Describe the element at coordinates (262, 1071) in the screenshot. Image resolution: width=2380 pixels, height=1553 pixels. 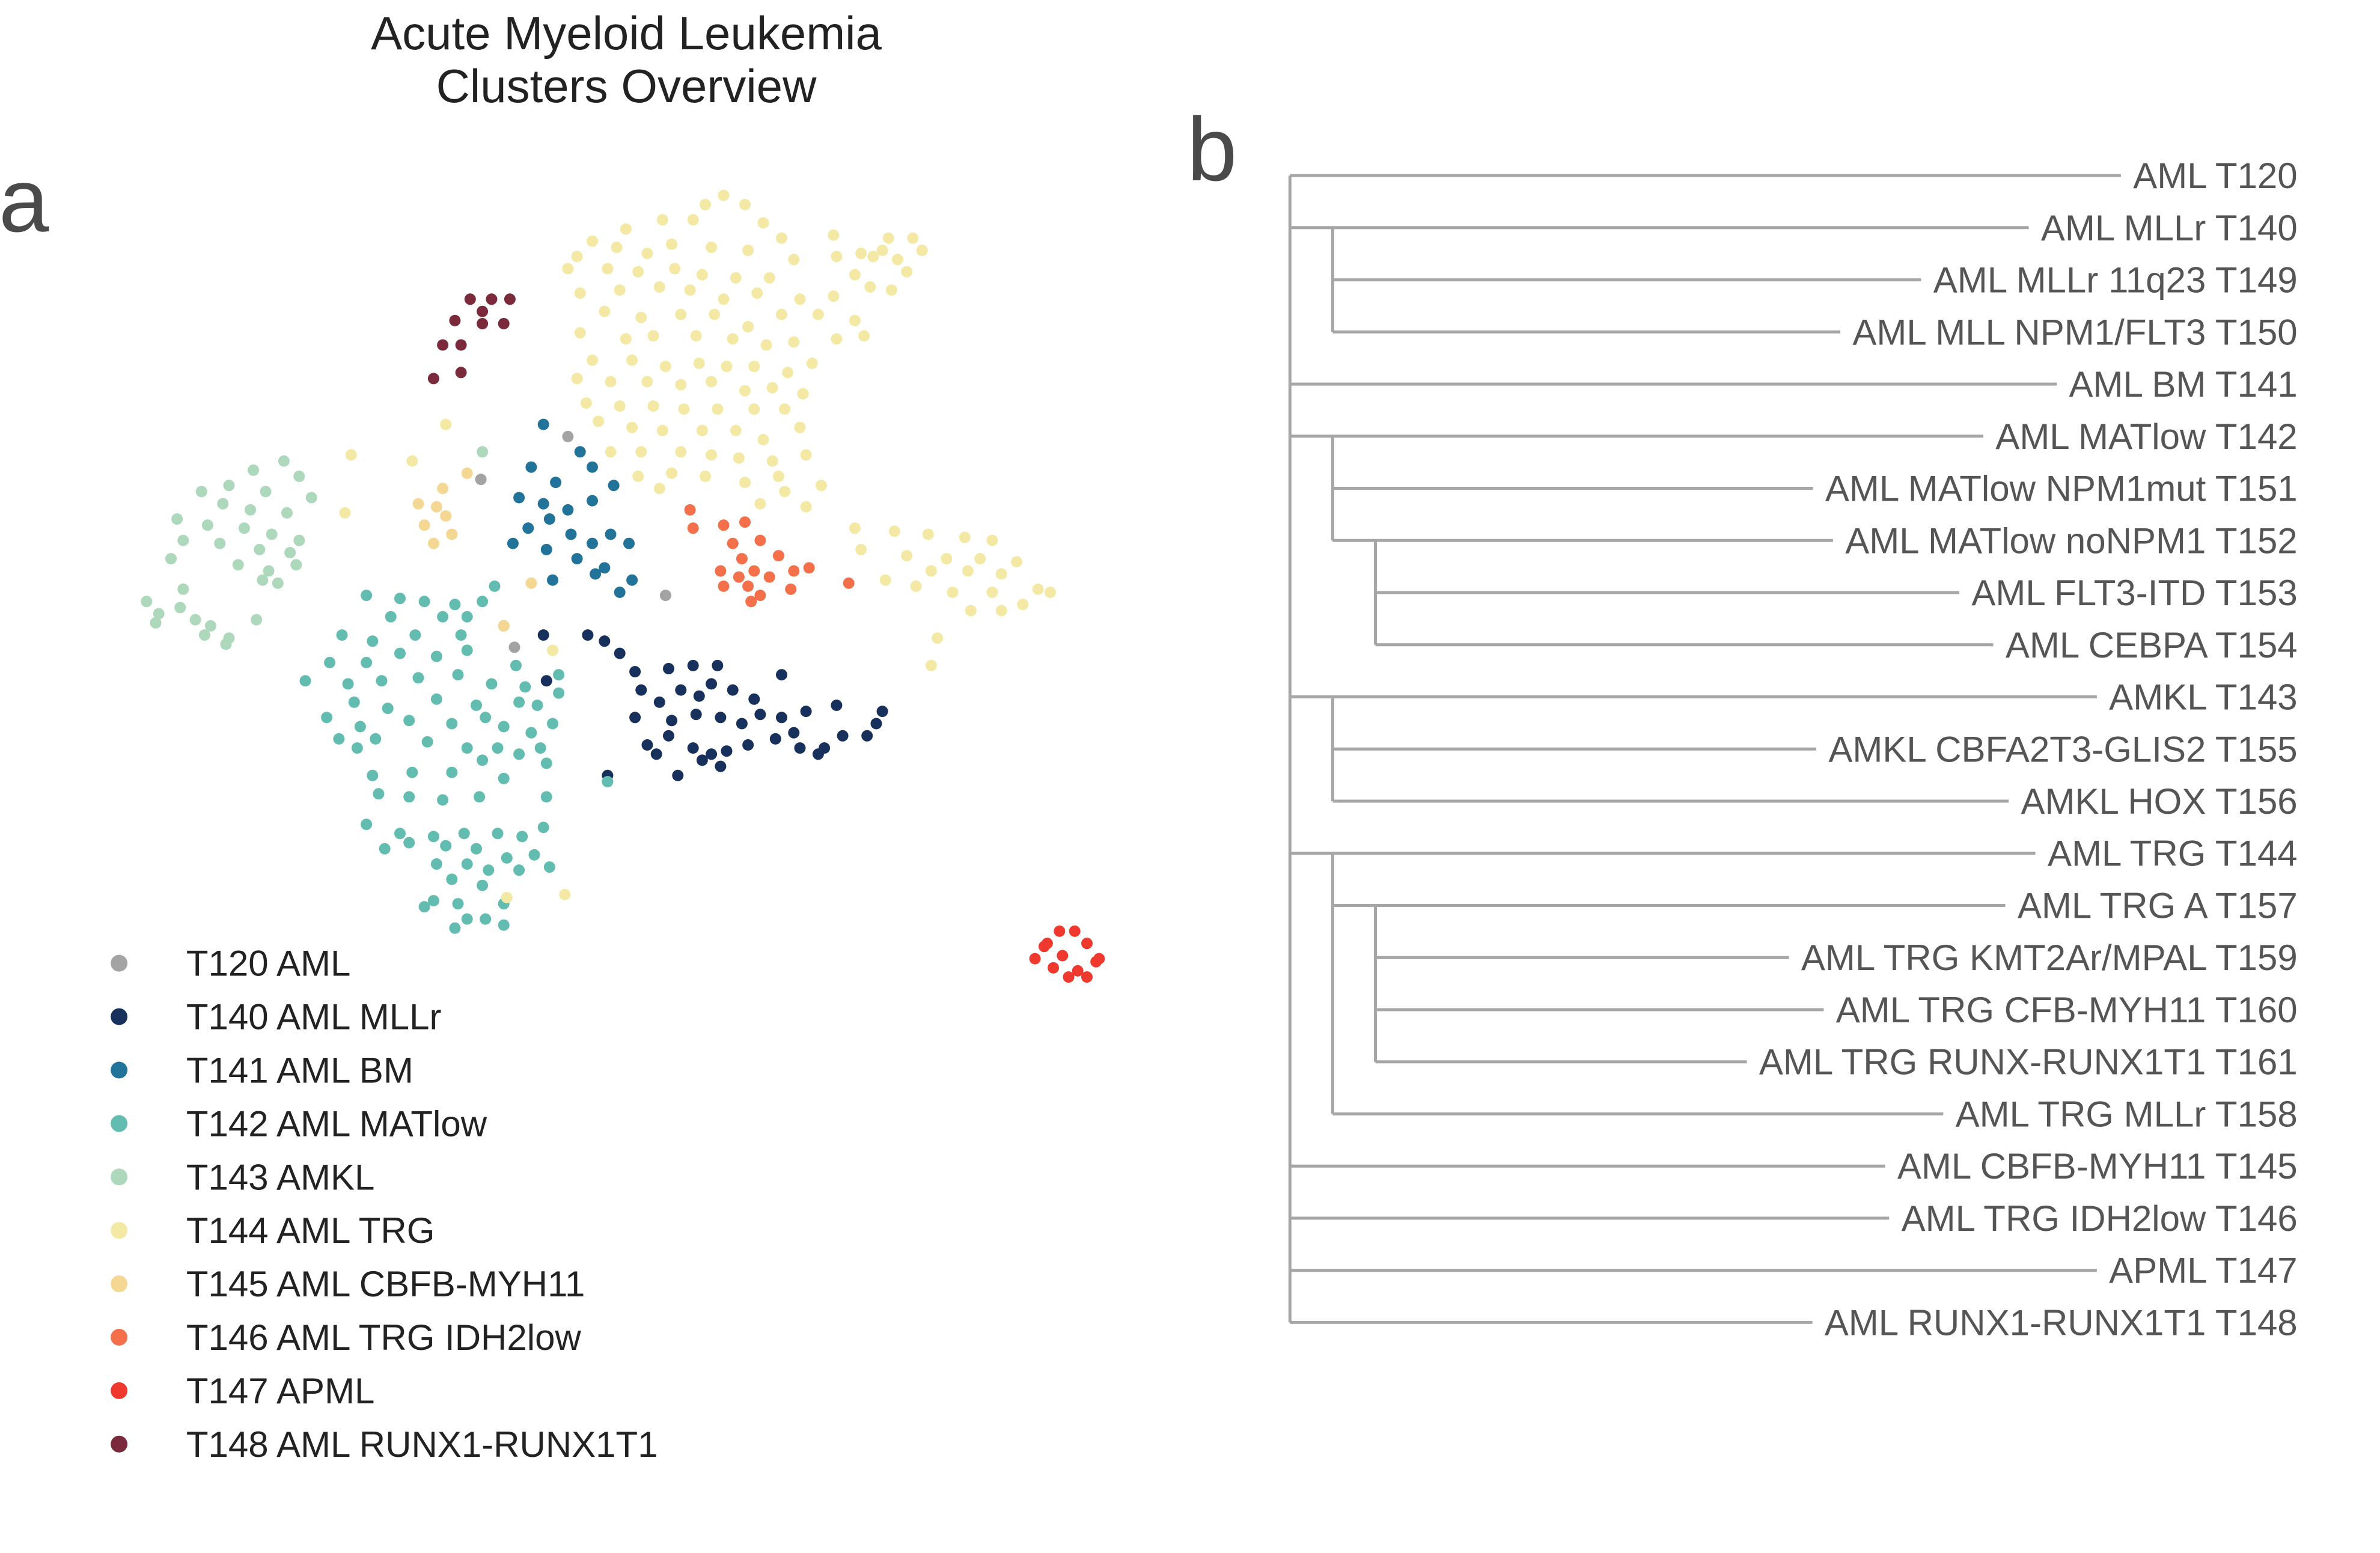
I see `legend-item: T141 AML BM` at that location.